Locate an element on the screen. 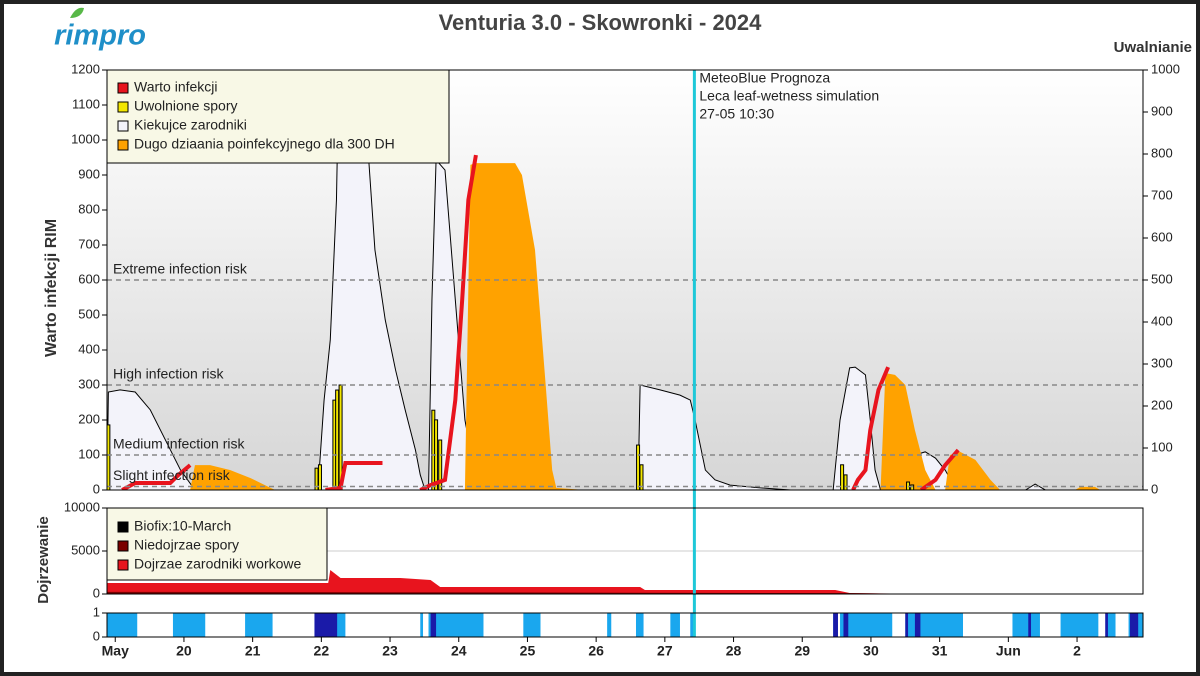 The image size is (1200, 676). legend-box is located at coordinates (217, 544).